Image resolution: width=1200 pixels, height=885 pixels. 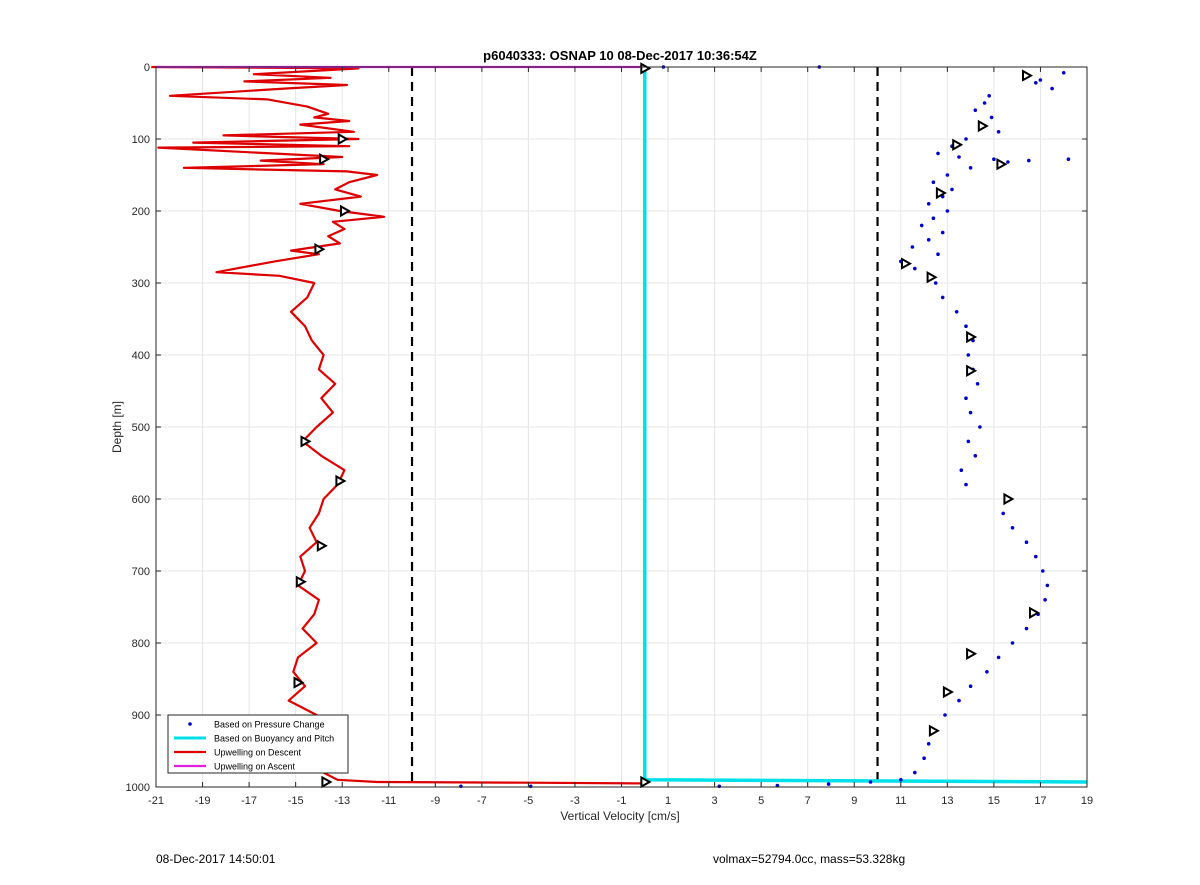 What do you see at coordinates (715, 801) in the screenshot?
I see `x-tick-label: 3` at bounding box center [715, 801].